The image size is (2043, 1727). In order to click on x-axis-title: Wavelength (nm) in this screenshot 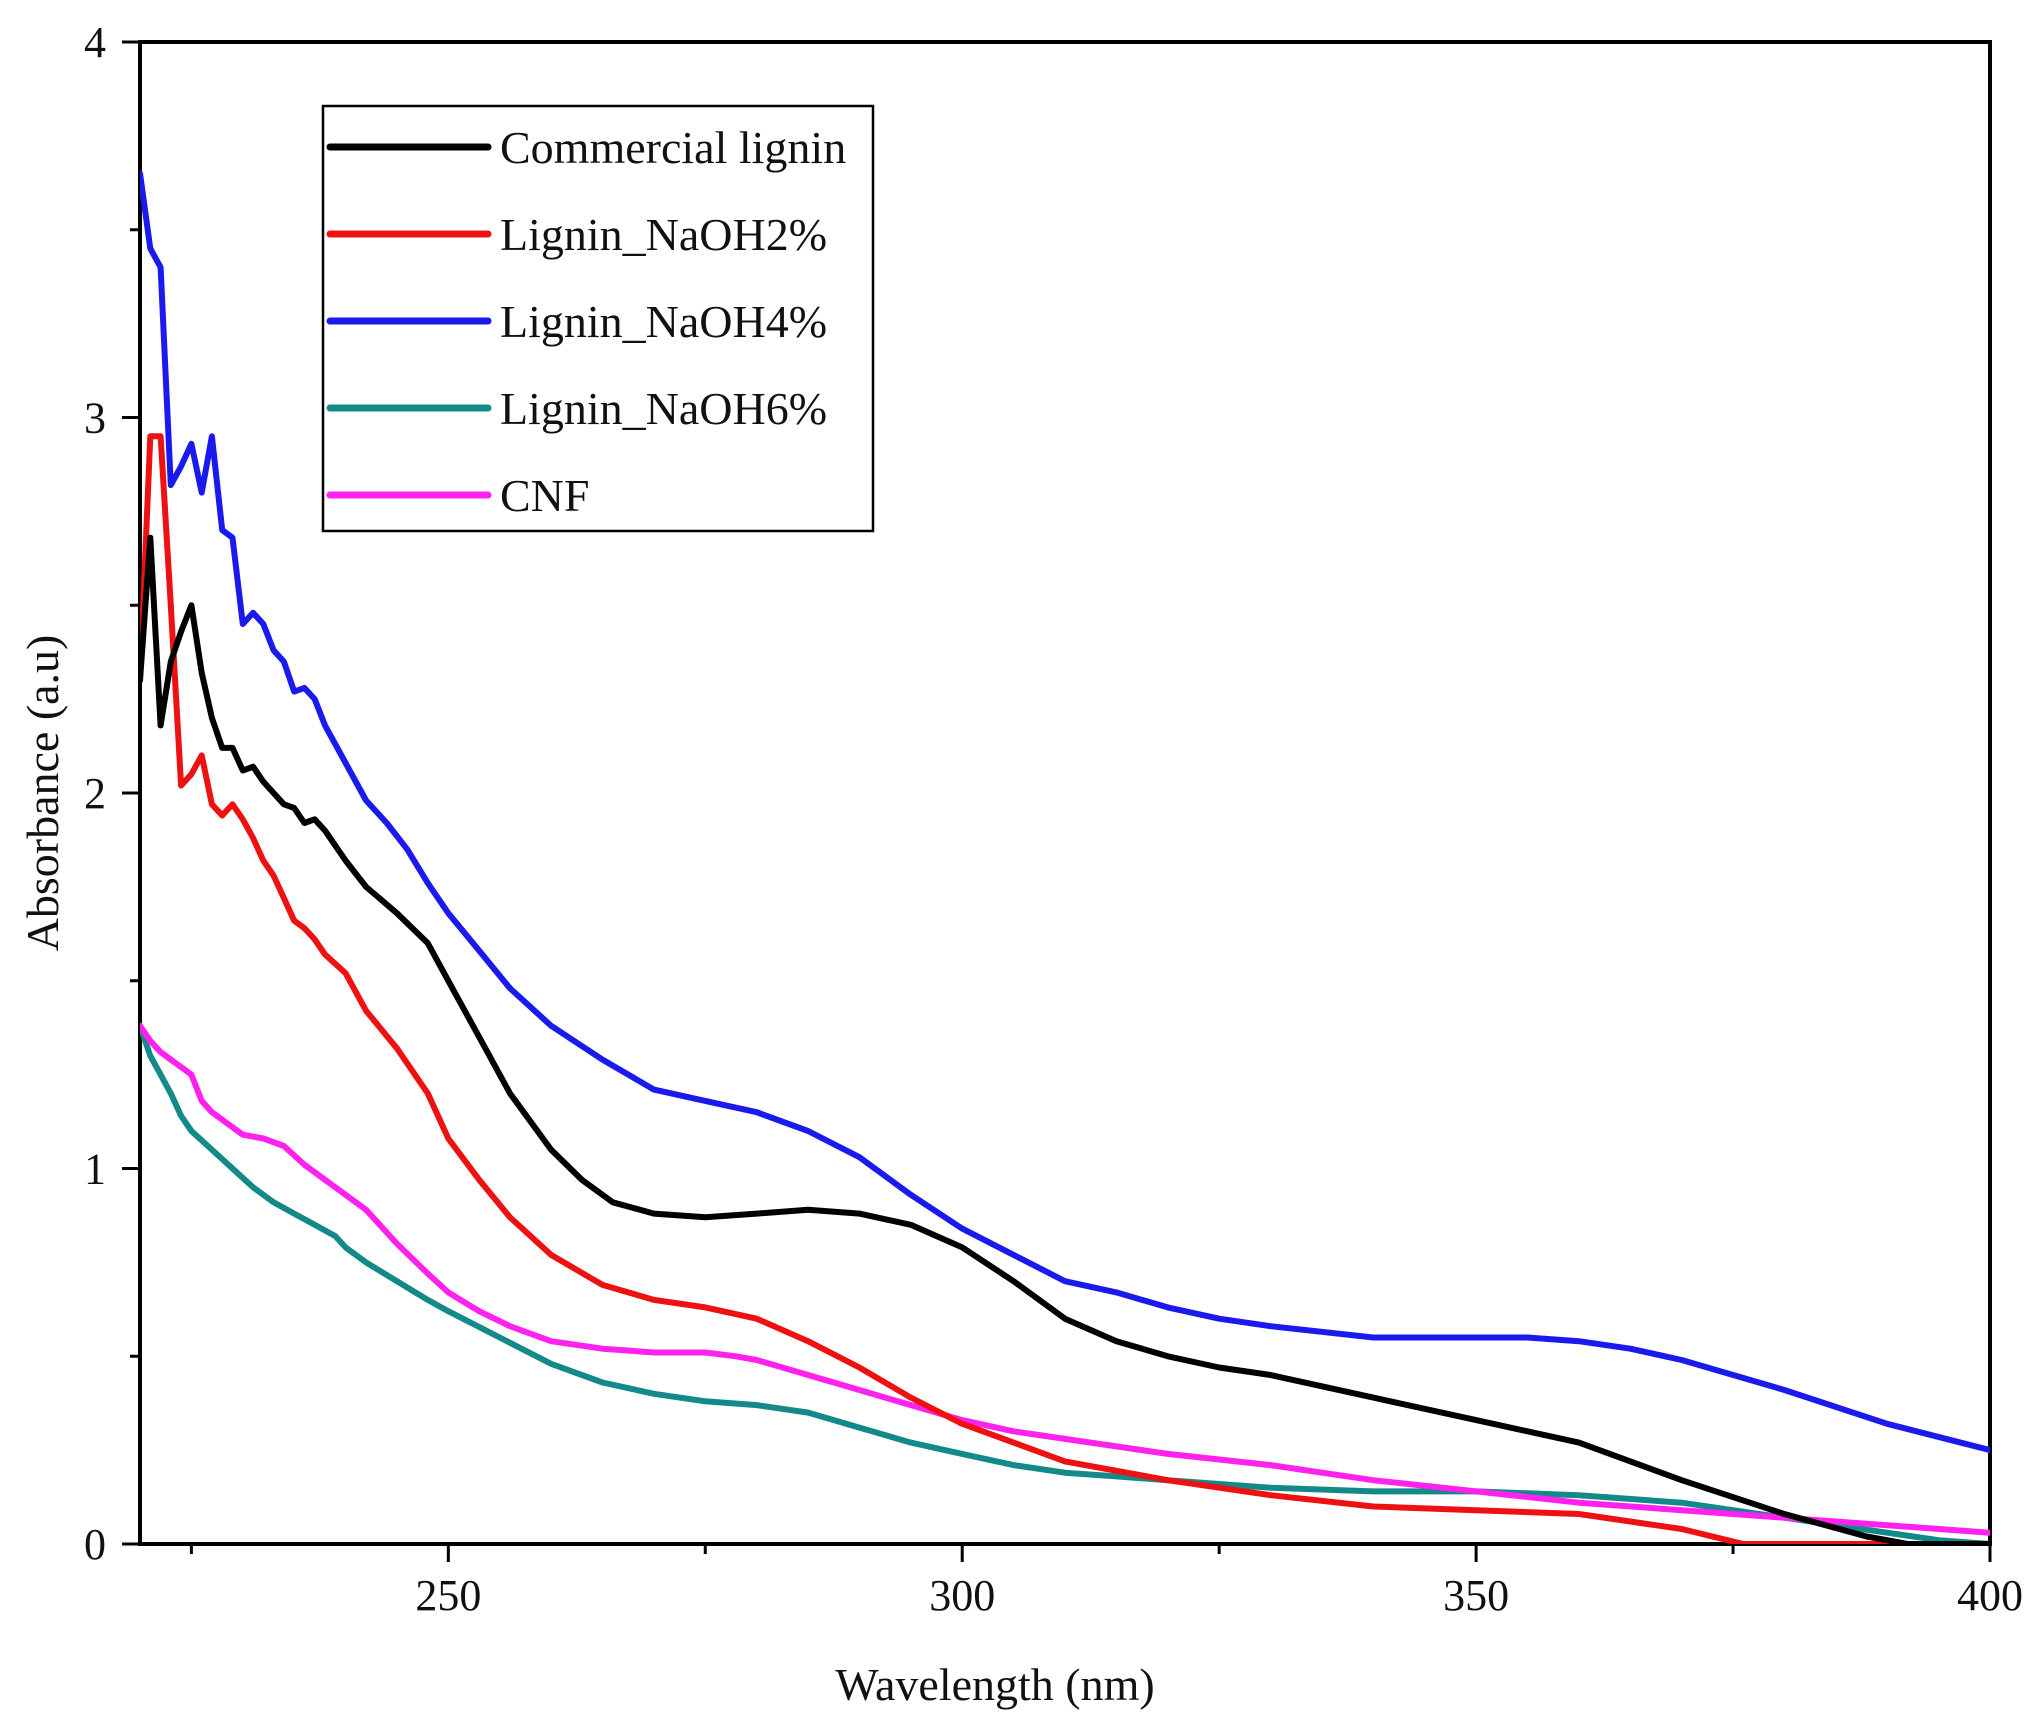, I will do `click(994, 1684)`.